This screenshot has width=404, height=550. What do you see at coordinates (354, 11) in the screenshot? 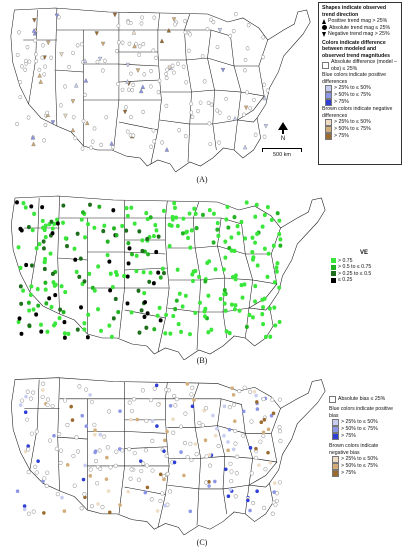
I see `legend-a-shapes-title: Shapes indicate observed trend direction` at bounding box center [354, 11].